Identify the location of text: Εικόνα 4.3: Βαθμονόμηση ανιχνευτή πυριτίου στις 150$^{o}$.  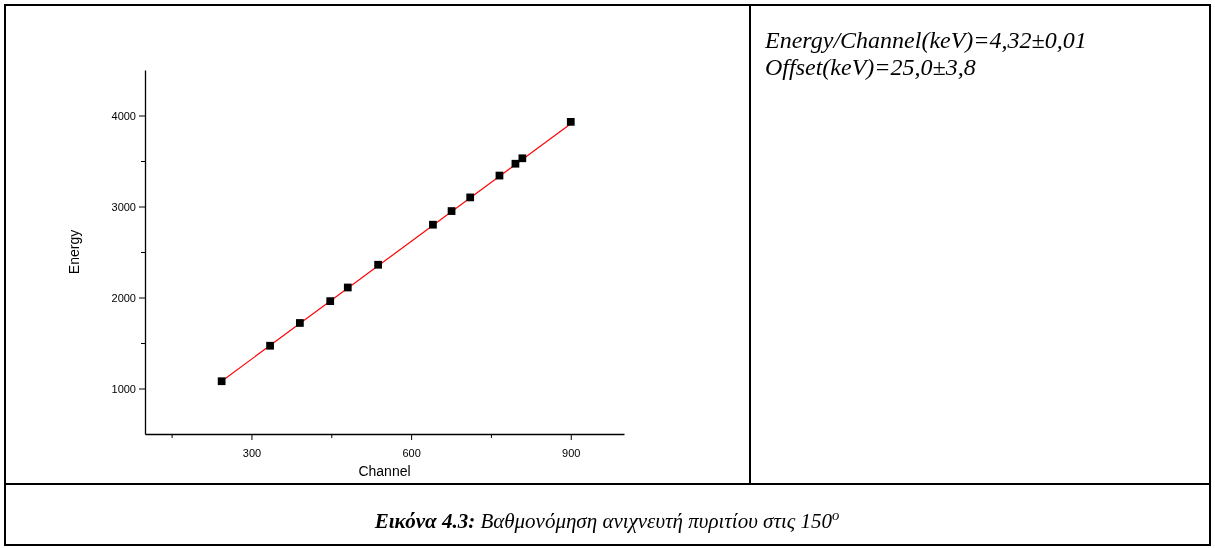
(606, 520).